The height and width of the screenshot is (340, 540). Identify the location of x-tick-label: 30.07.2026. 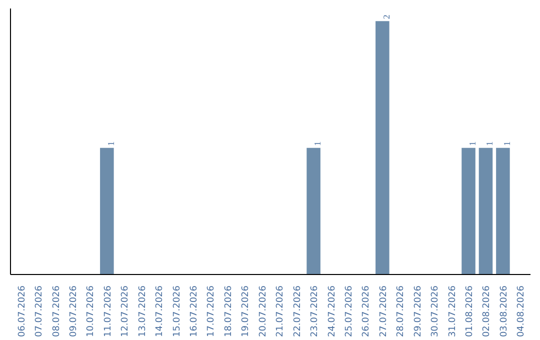
(435, 311).